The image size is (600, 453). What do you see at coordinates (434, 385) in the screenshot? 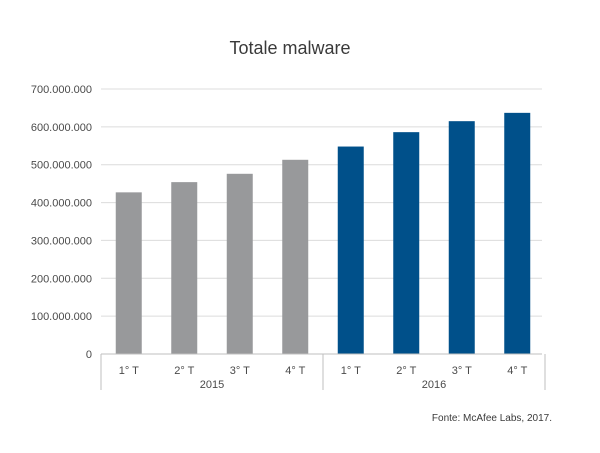
I see `x-group-label: 2016` at bounding box center [434, 385].